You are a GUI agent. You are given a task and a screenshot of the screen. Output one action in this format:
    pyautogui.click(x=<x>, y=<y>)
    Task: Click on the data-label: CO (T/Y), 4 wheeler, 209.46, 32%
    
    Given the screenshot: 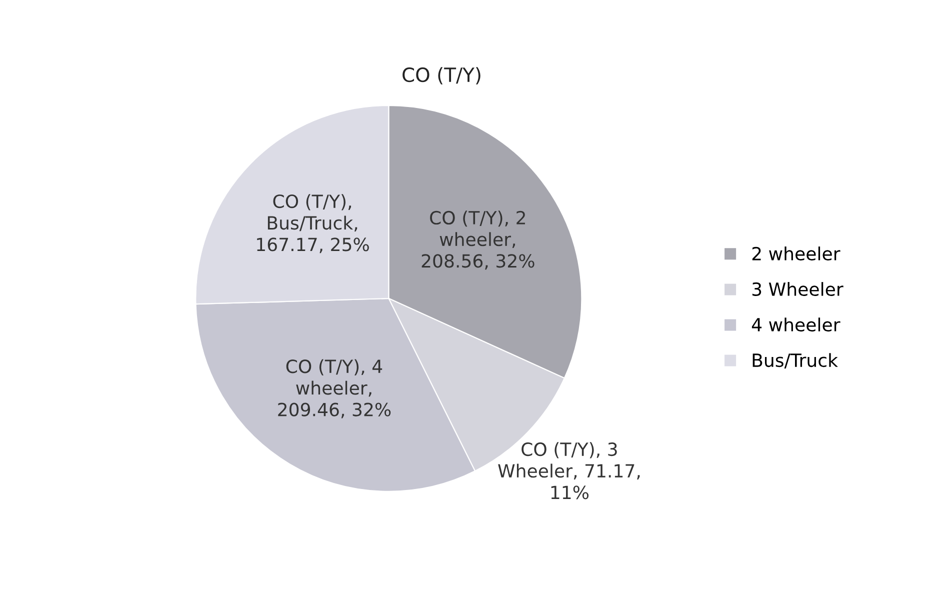 What is the action you would take?
    pyautogui.click(x=334, y=388)
    